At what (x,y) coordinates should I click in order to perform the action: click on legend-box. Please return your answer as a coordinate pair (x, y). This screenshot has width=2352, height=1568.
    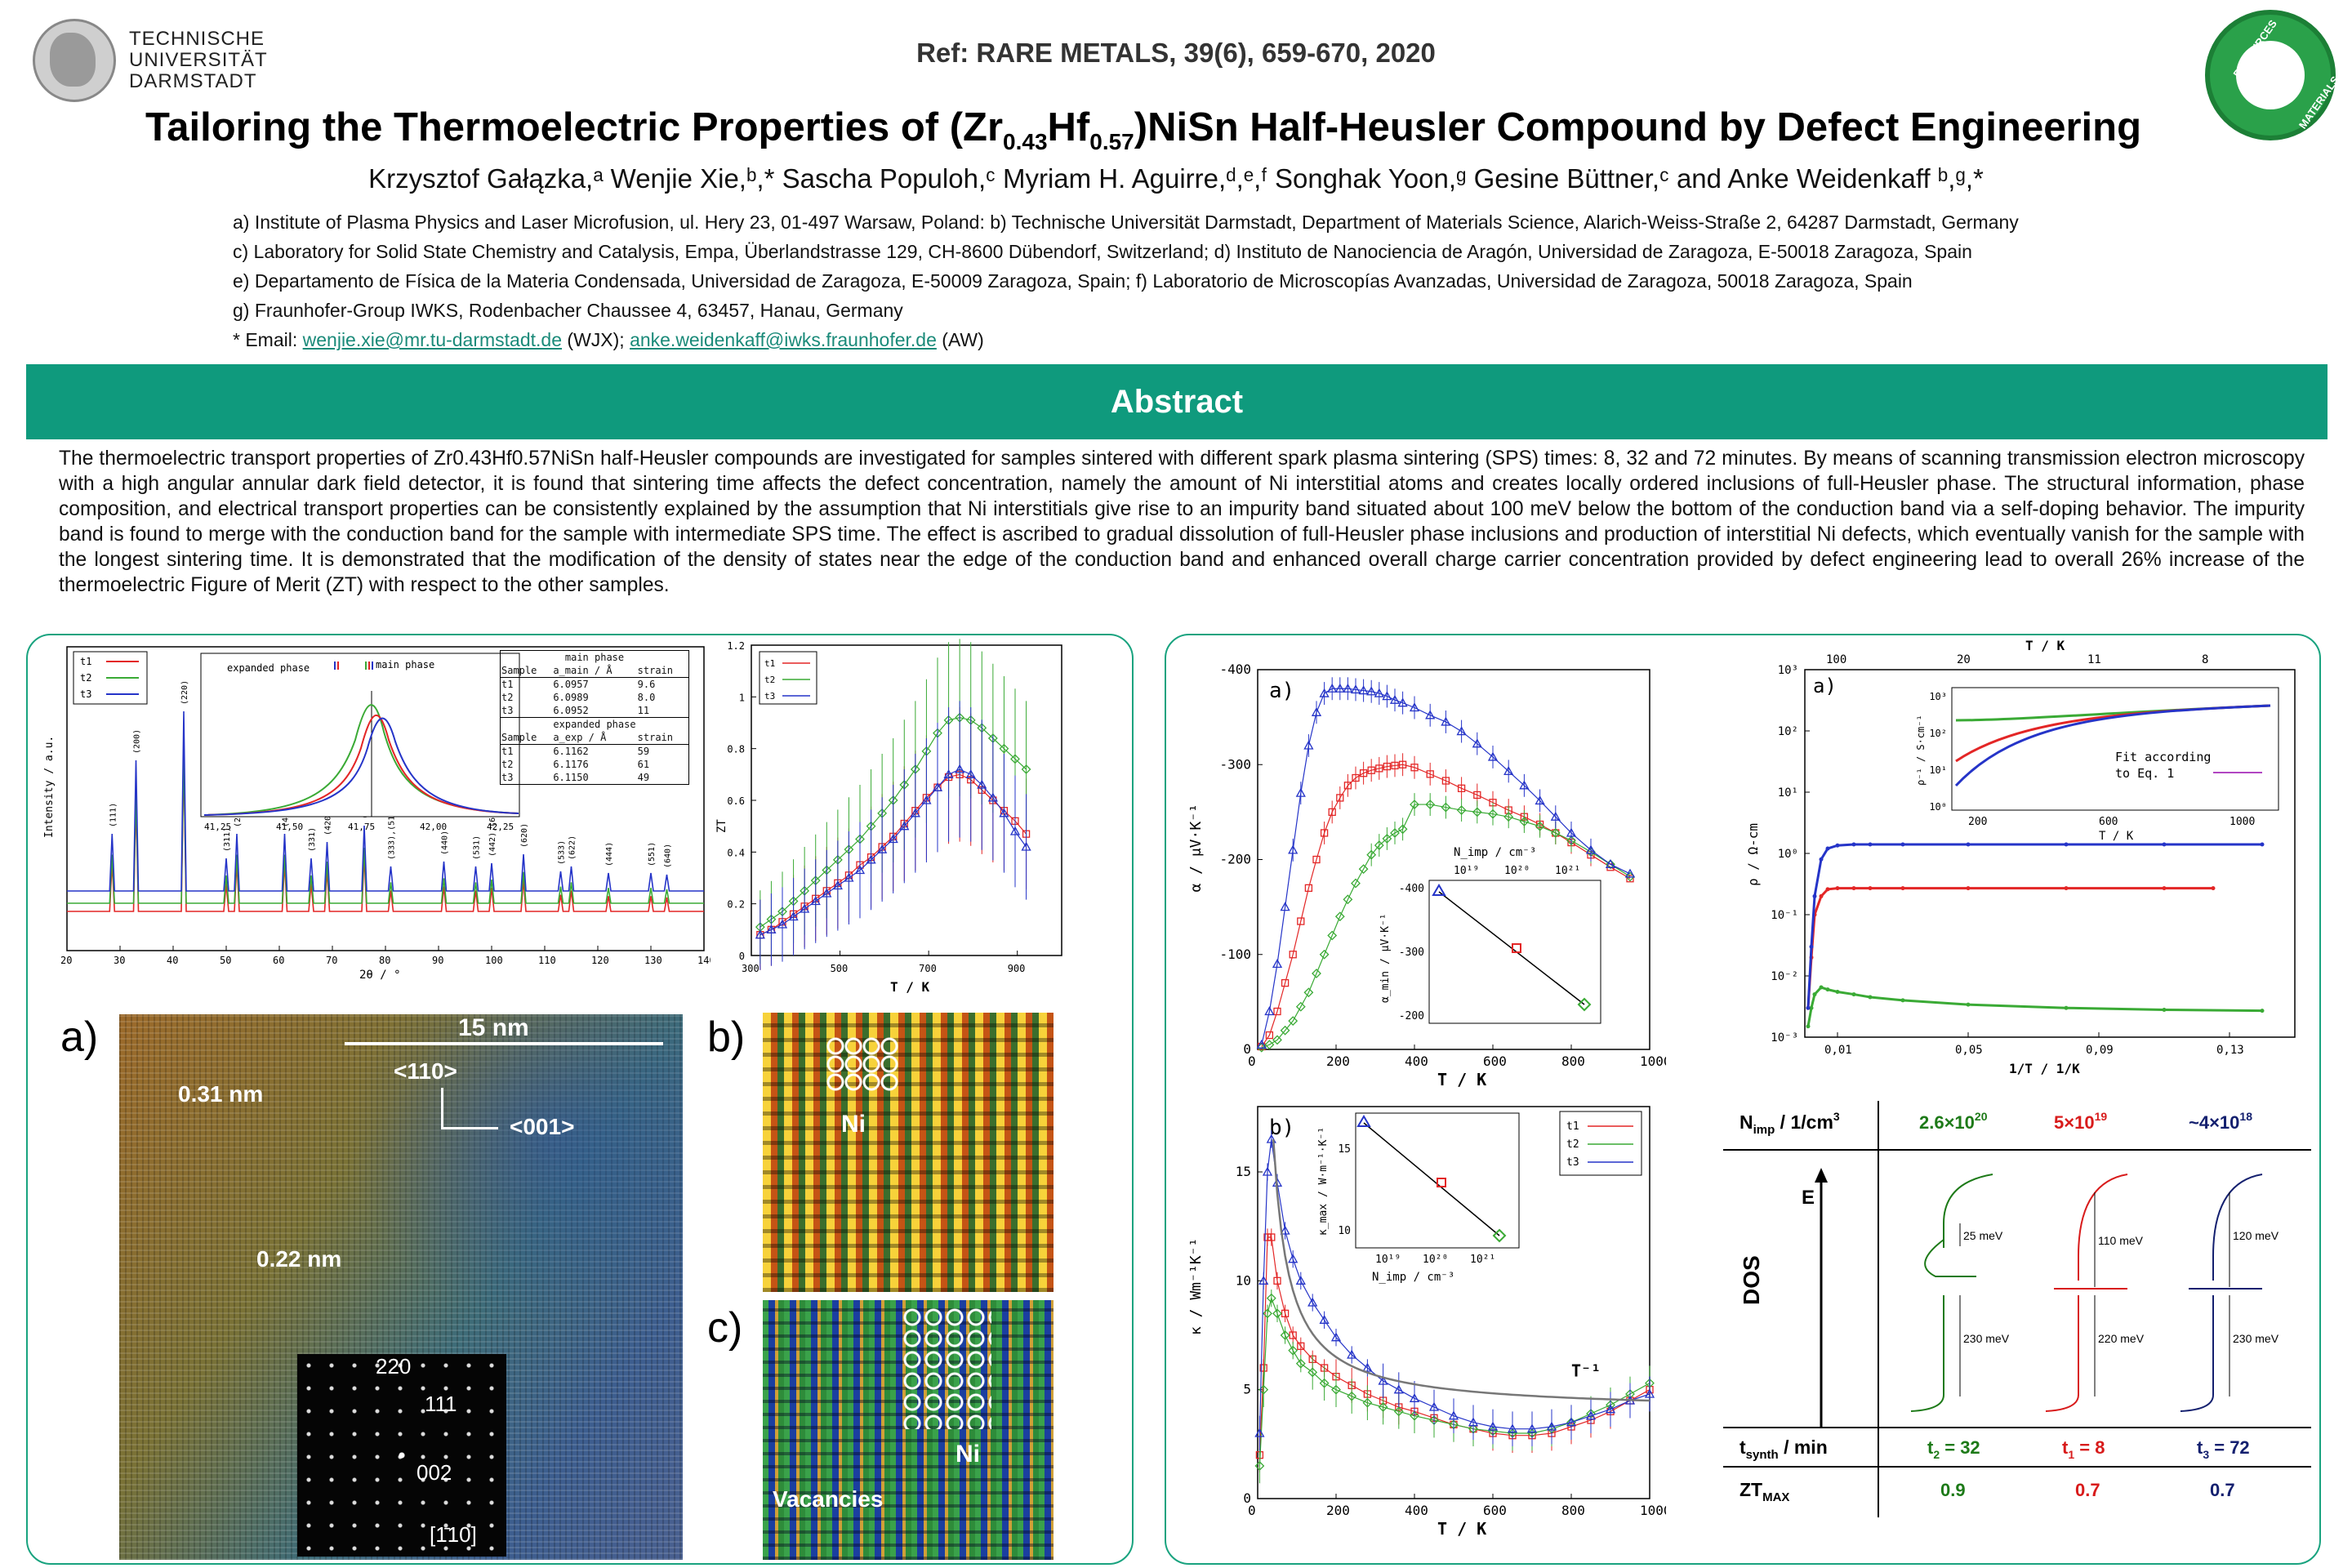
    Looking at the image, I should click on (1600, 1143).